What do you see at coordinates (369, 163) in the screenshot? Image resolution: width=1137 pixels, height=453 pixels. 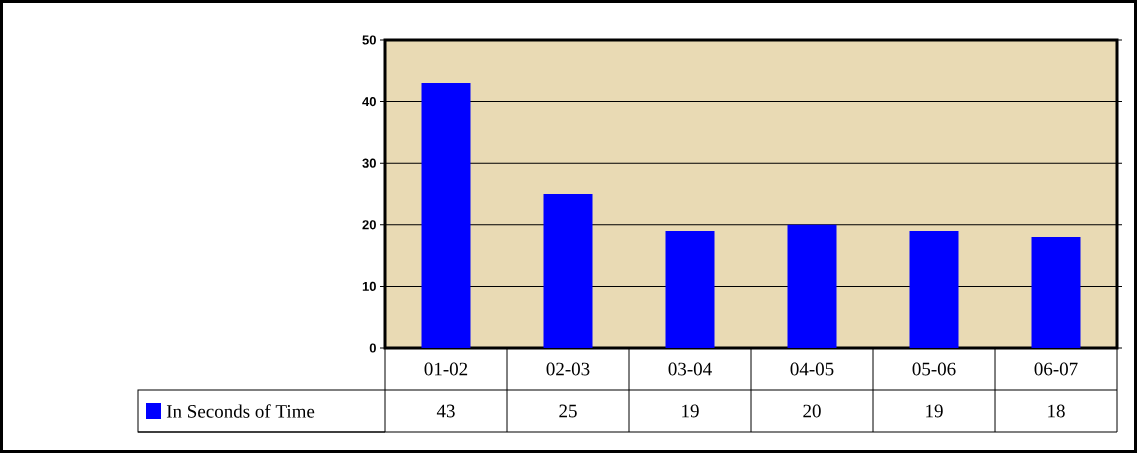 I see `y-tick-label: 30` at bounding box center [369, 163].